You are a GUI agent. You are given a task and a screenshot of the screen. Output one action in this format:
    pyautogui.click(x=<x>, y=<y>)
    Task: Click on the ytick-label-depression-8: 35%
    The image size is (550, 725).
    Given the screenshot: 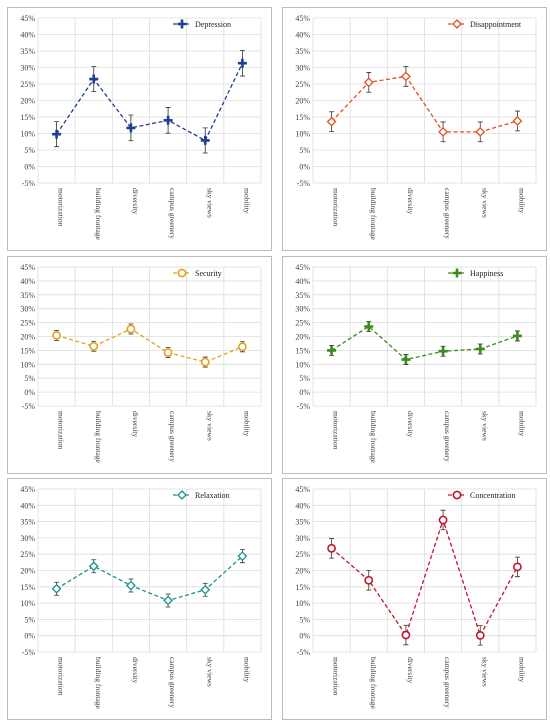 What is the action you would take?
    pyautogui.click(x=27, y=51)
    